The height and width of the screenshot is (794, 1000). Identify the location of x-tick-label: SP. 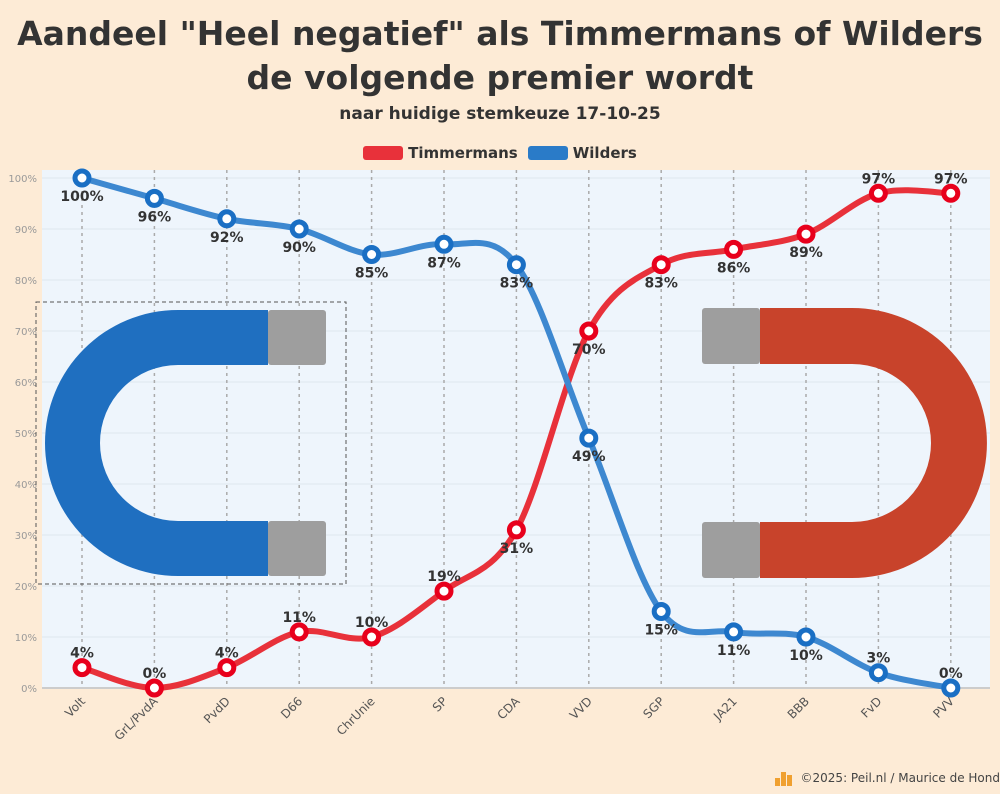
(440, 704).